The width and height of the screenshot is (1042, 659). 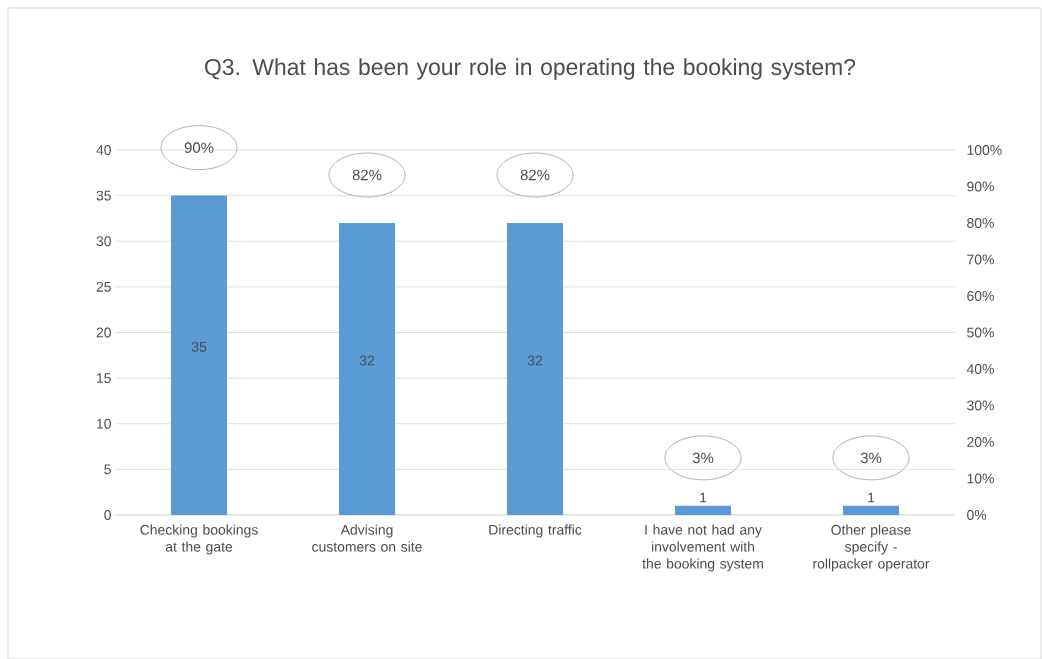 I want to click on y2-tick-label: 100%, so click(x=984, y=150).